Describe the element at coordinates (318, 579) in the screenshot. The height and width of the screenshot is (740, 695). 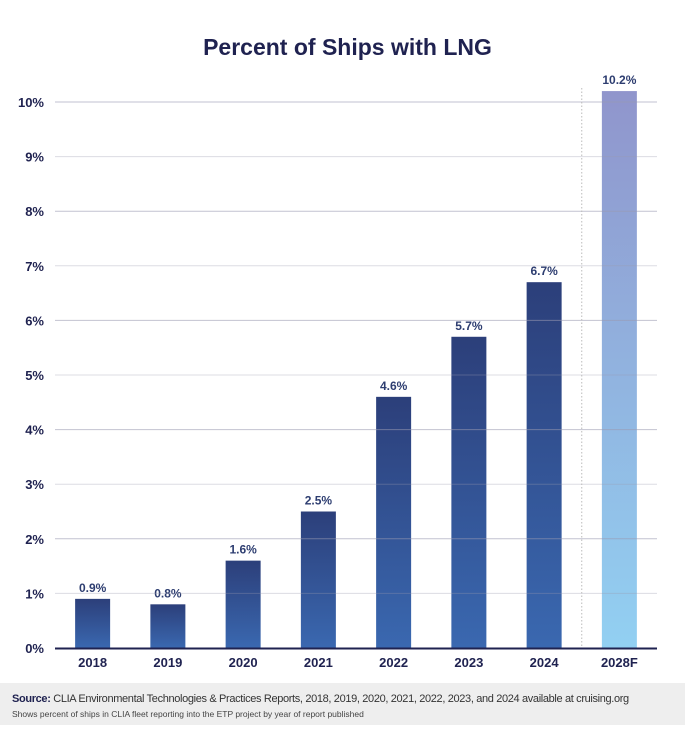
I see `bar-2021` at that location.